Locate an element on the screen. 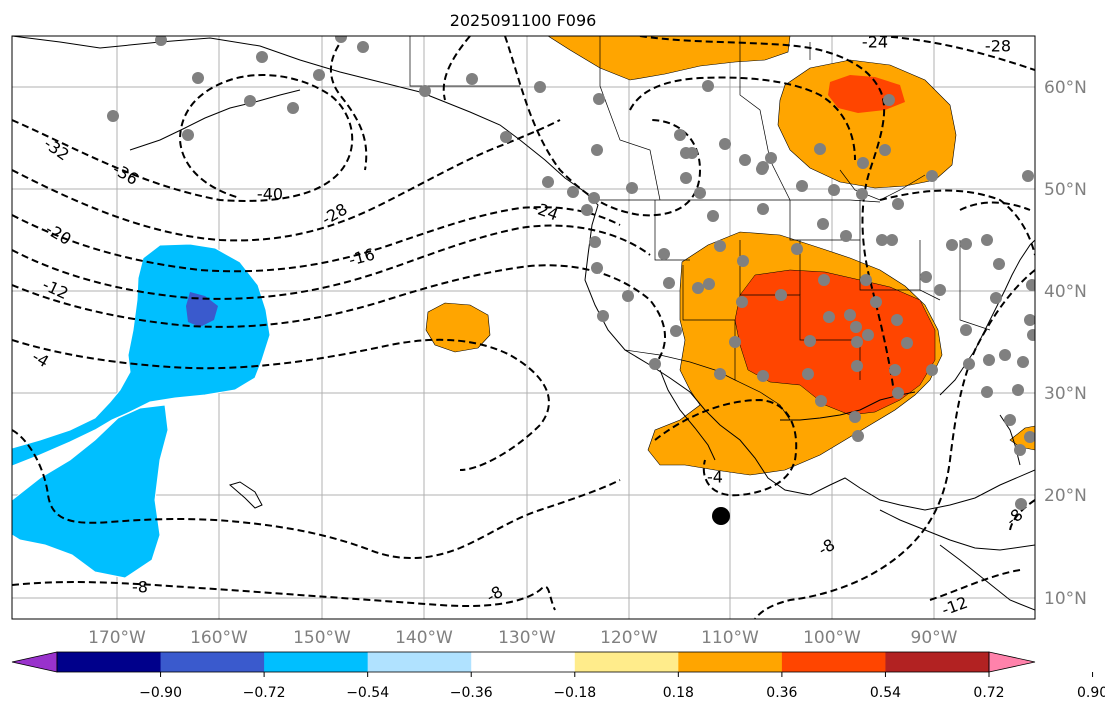 The width and height of the screenshot is (1105, 712). longitude-tick-label: 100°W is located at coordinates (832, 638).